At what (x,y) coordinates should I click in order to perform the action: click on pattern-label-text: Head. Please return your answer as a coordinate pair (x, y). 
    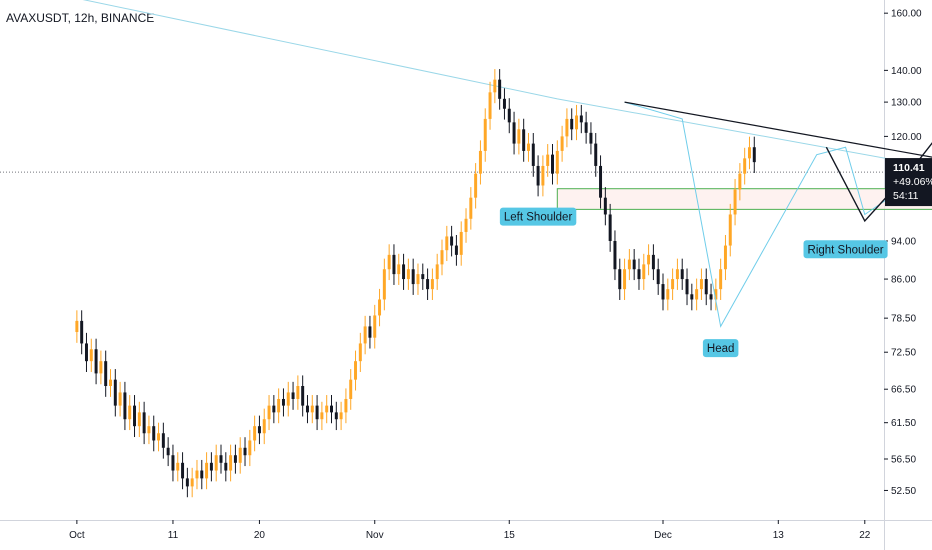
    Looking at the image, I should click on (721, 349).